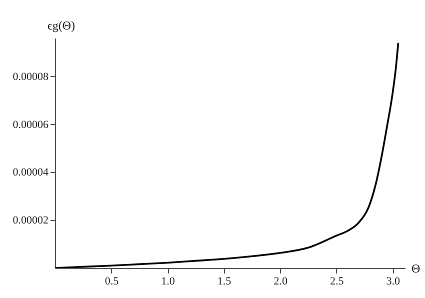 This screenshot has width=425, height=298. What do you see at coordinates (62, 25) in the screenshot?
I see `y-axis-title: ϵg(Θ)` at bounding box center [62, 25].